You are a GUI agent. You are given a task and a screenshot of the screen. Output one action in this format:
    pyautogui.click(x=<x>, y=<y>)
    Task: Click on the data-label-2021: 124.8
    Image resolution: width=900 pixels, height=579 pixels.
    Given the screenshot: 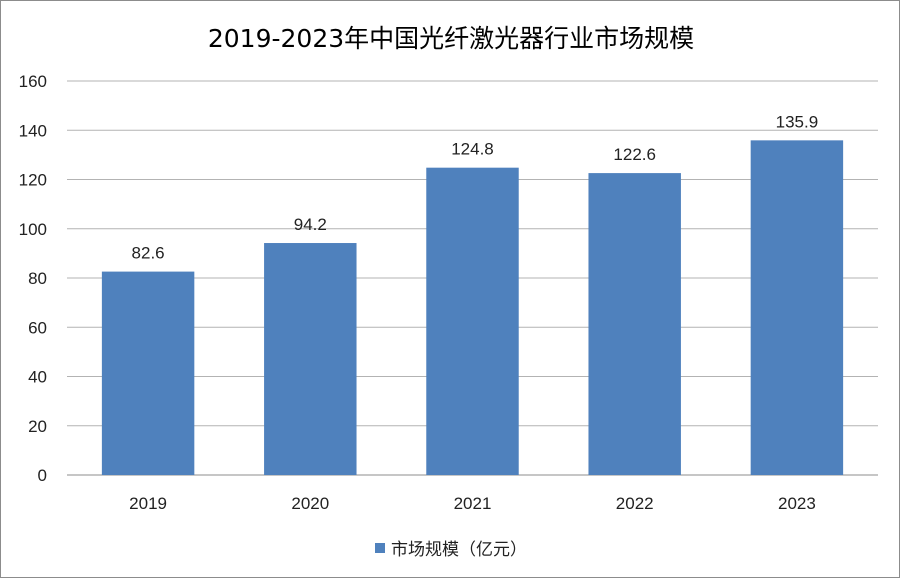 What is the action you would take?
    pyautogui.click(x=472, y=149)
    